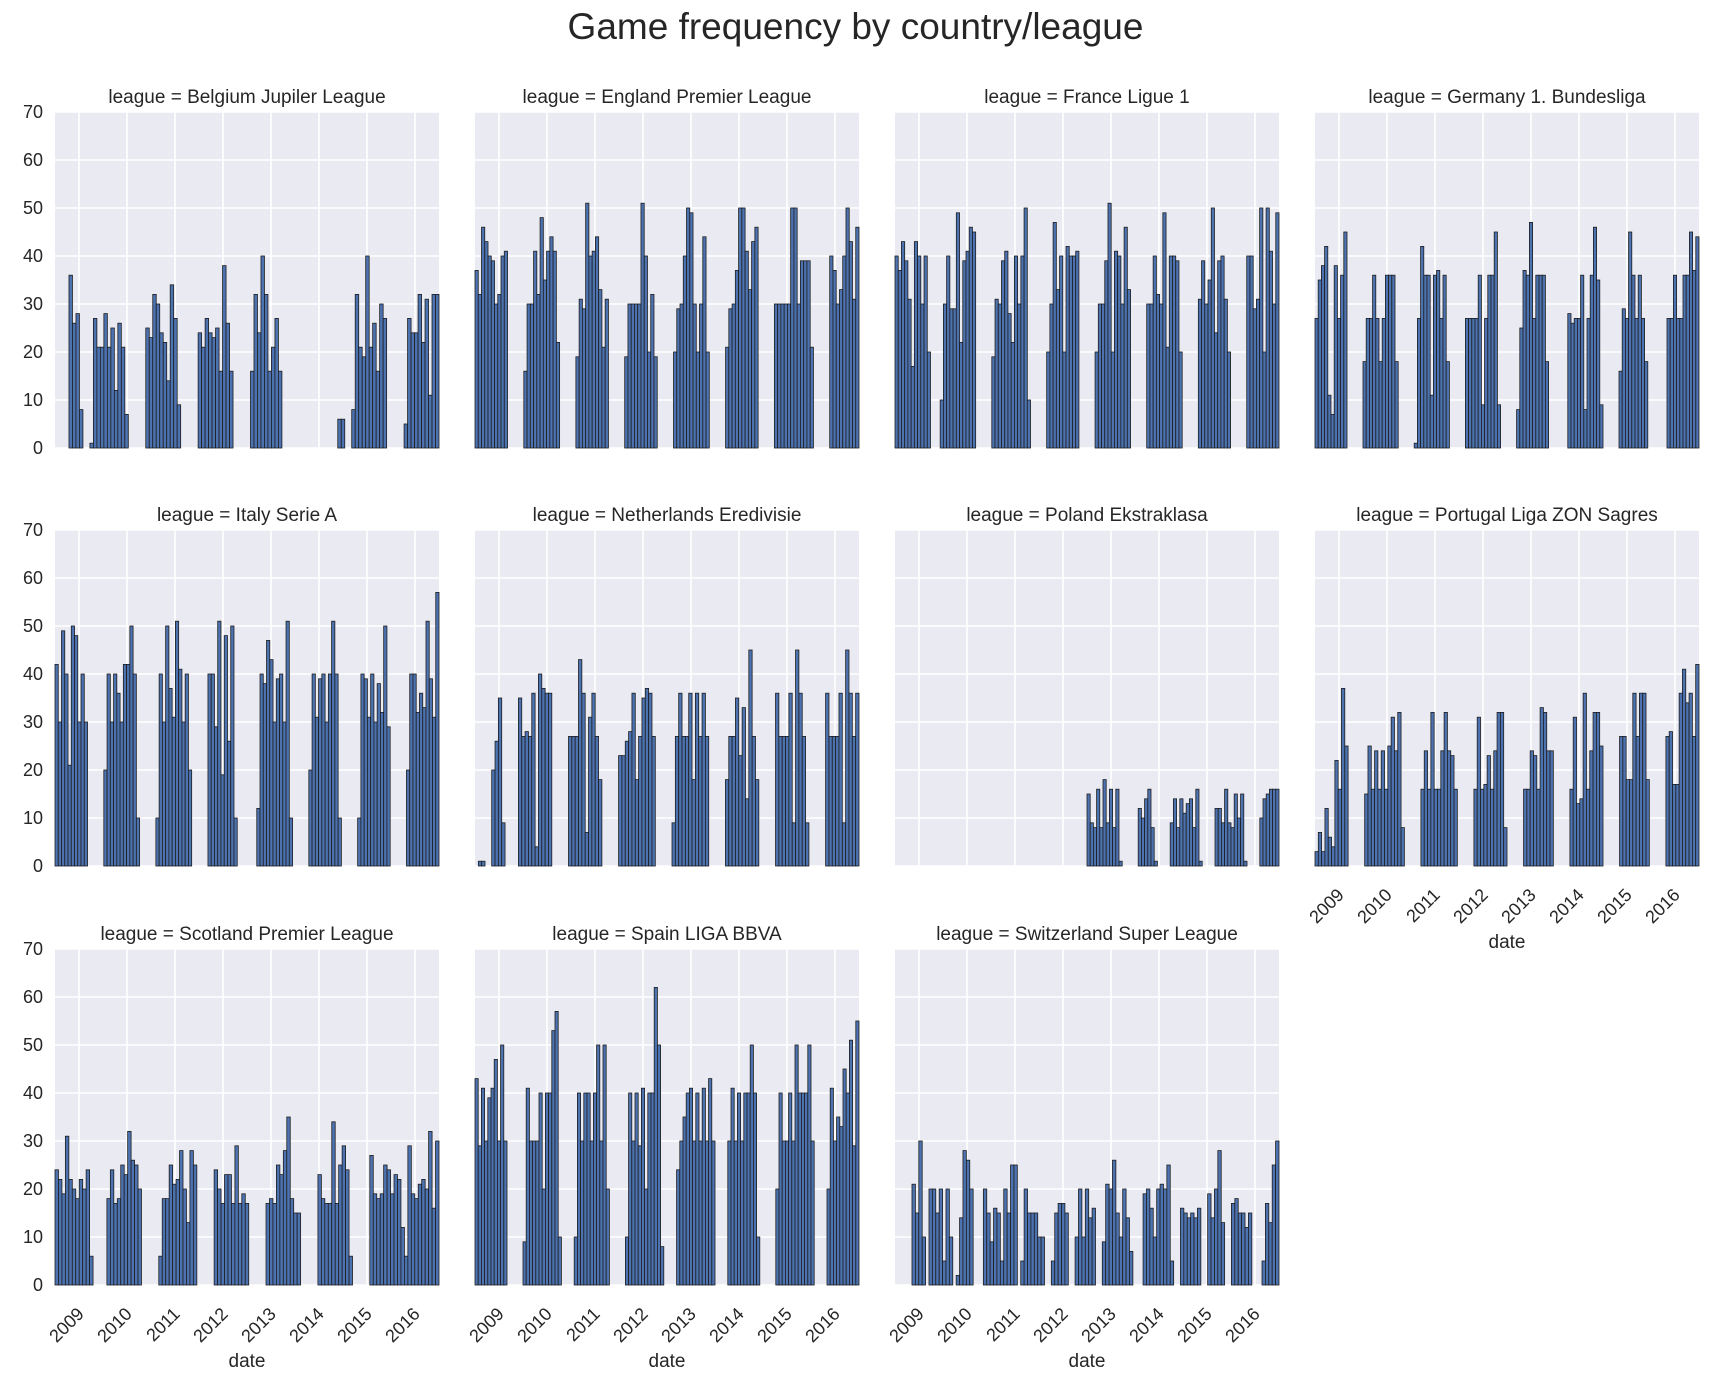 The image size is (1711, 1388). What do you see at coordinates (33, 208) in the screenshot?
I see `y-tick-label: 50` at bounding box center [33, 208].